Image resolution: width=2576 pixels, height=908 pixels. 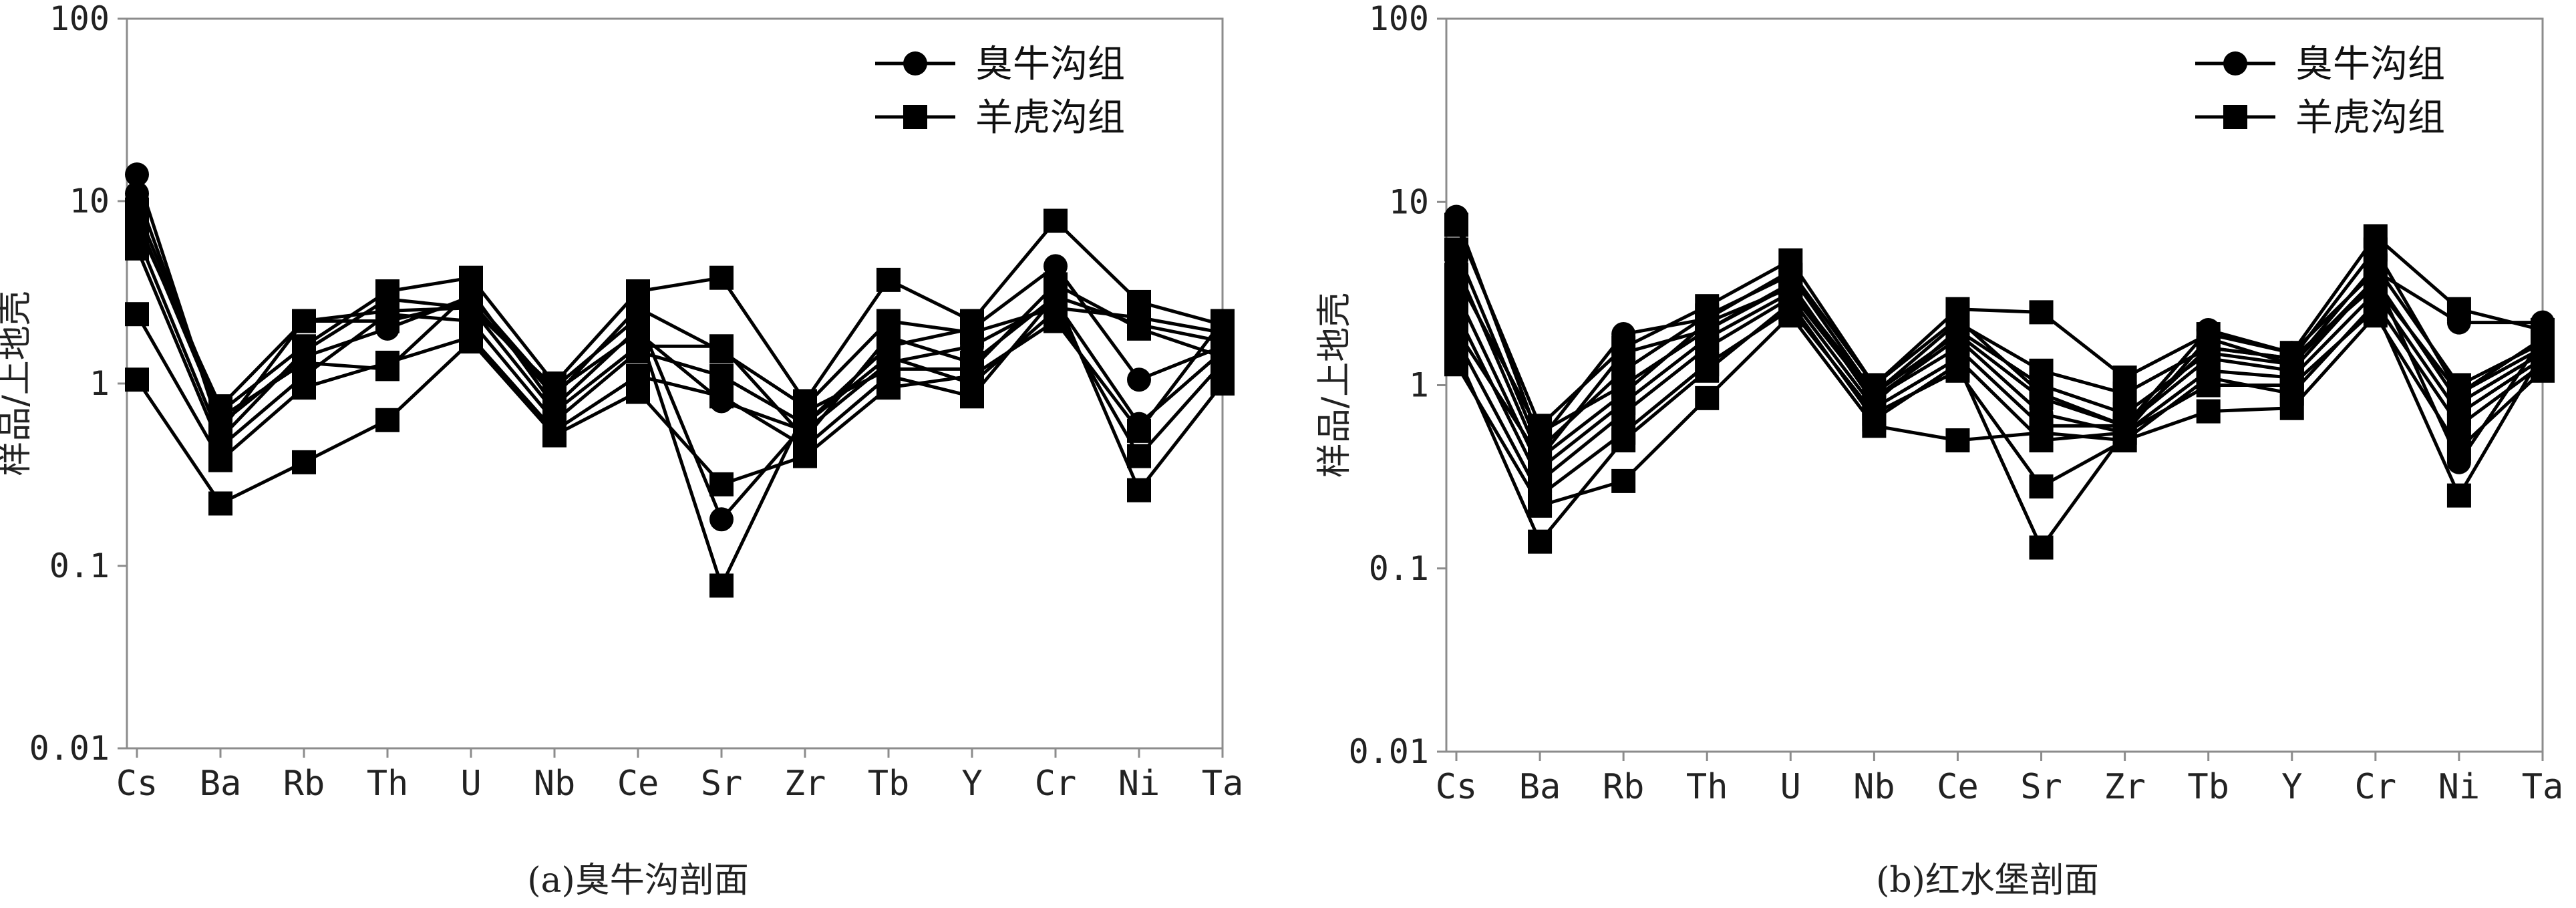 What do you see at coordinates (2041, 787) in the screenshot?
I see `x-tick-label-sr: Sr` at bounding box center [2041, 787].